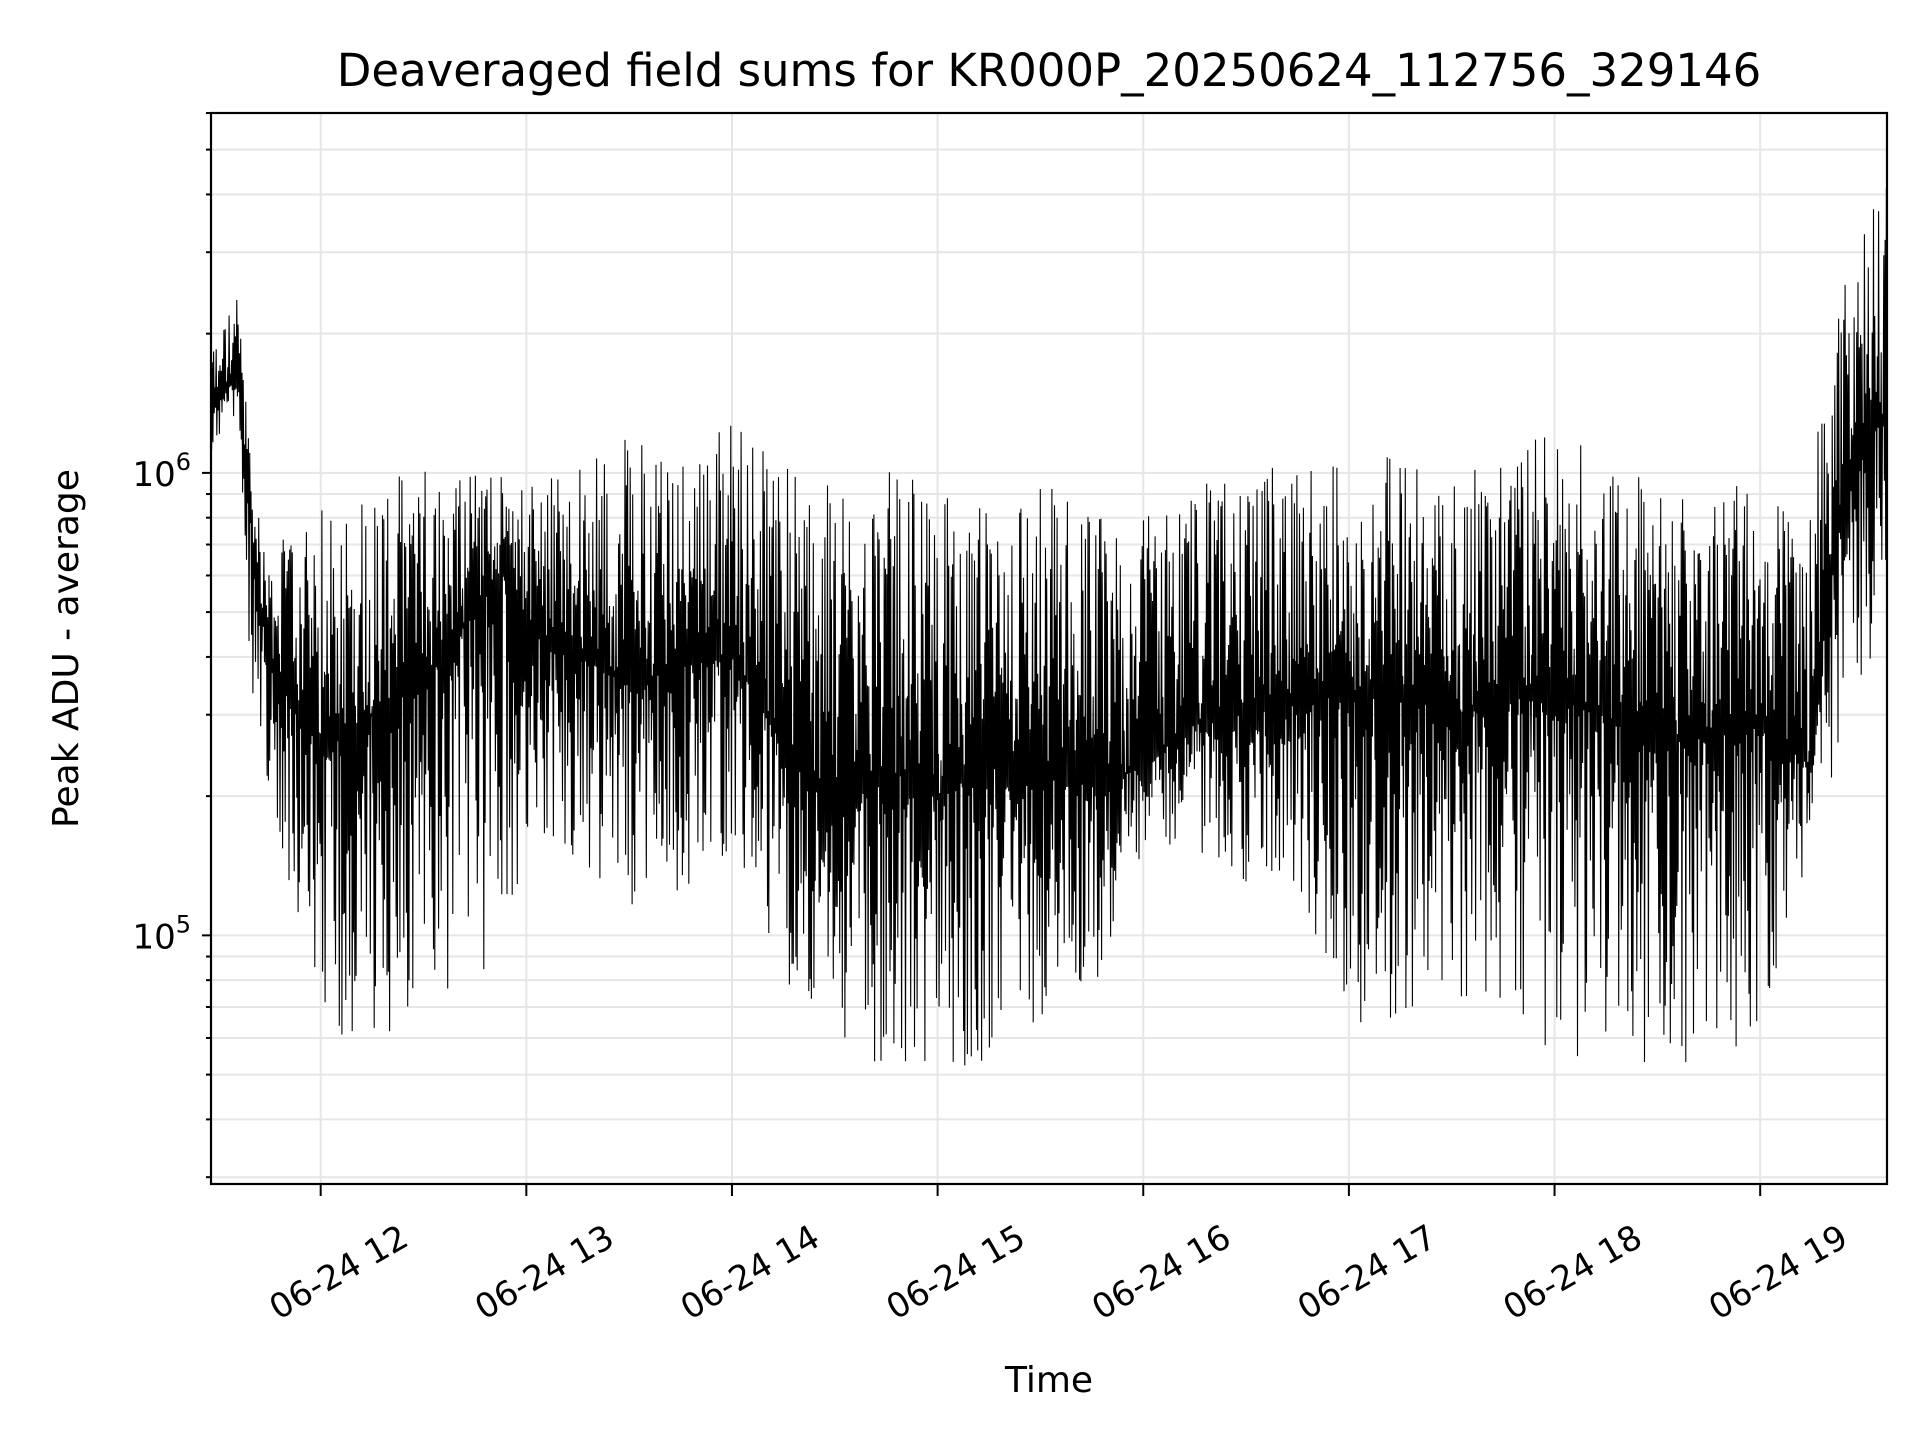 The height and width of the screenshot is (1440, 1920). What do you see at coordinates (1573, 1272) in the screenshot?
I see `x-tick-label: 06-24 18` at bounding box center [1573, 1272].